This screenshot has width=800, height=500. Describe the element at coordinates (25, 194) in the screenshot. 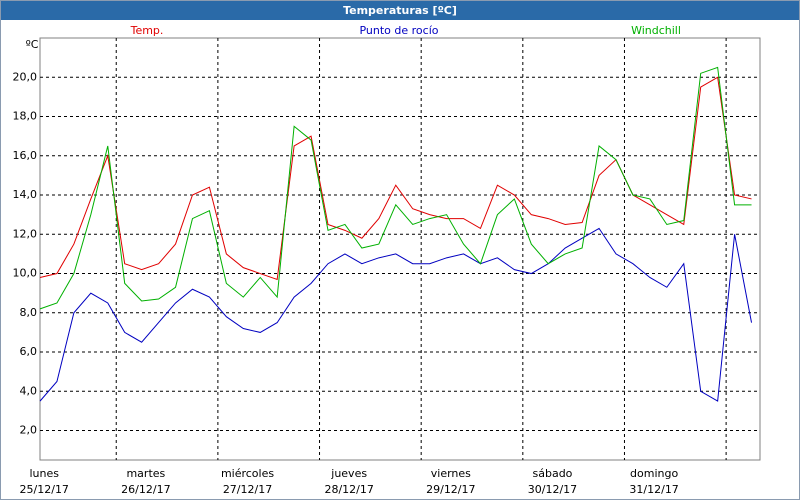

I see `y-tick-label: 14,0` at that location.